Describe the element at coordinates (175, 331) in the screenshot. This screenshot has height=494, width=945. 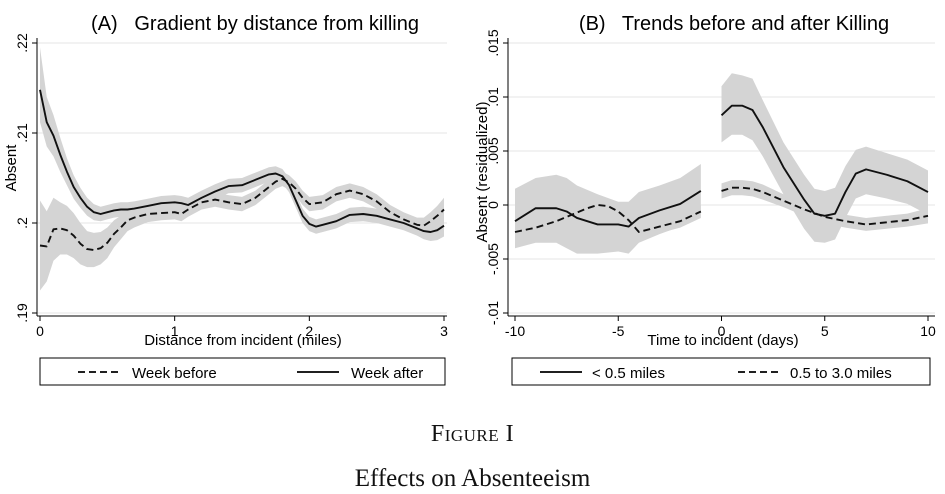
I see `x-tick-label: 1` at that location.